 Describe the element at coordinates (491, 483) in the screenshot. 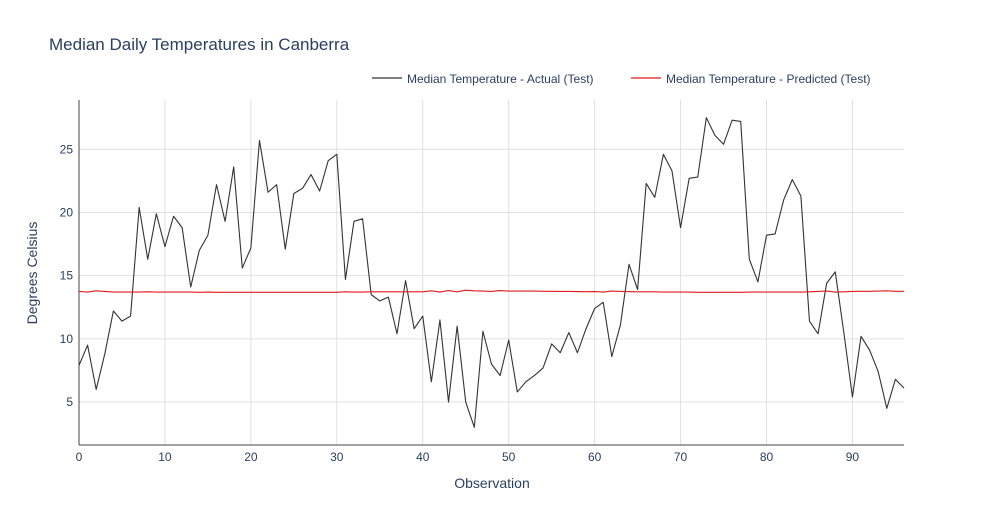

I see `x-axis-title: Observation` at that location.